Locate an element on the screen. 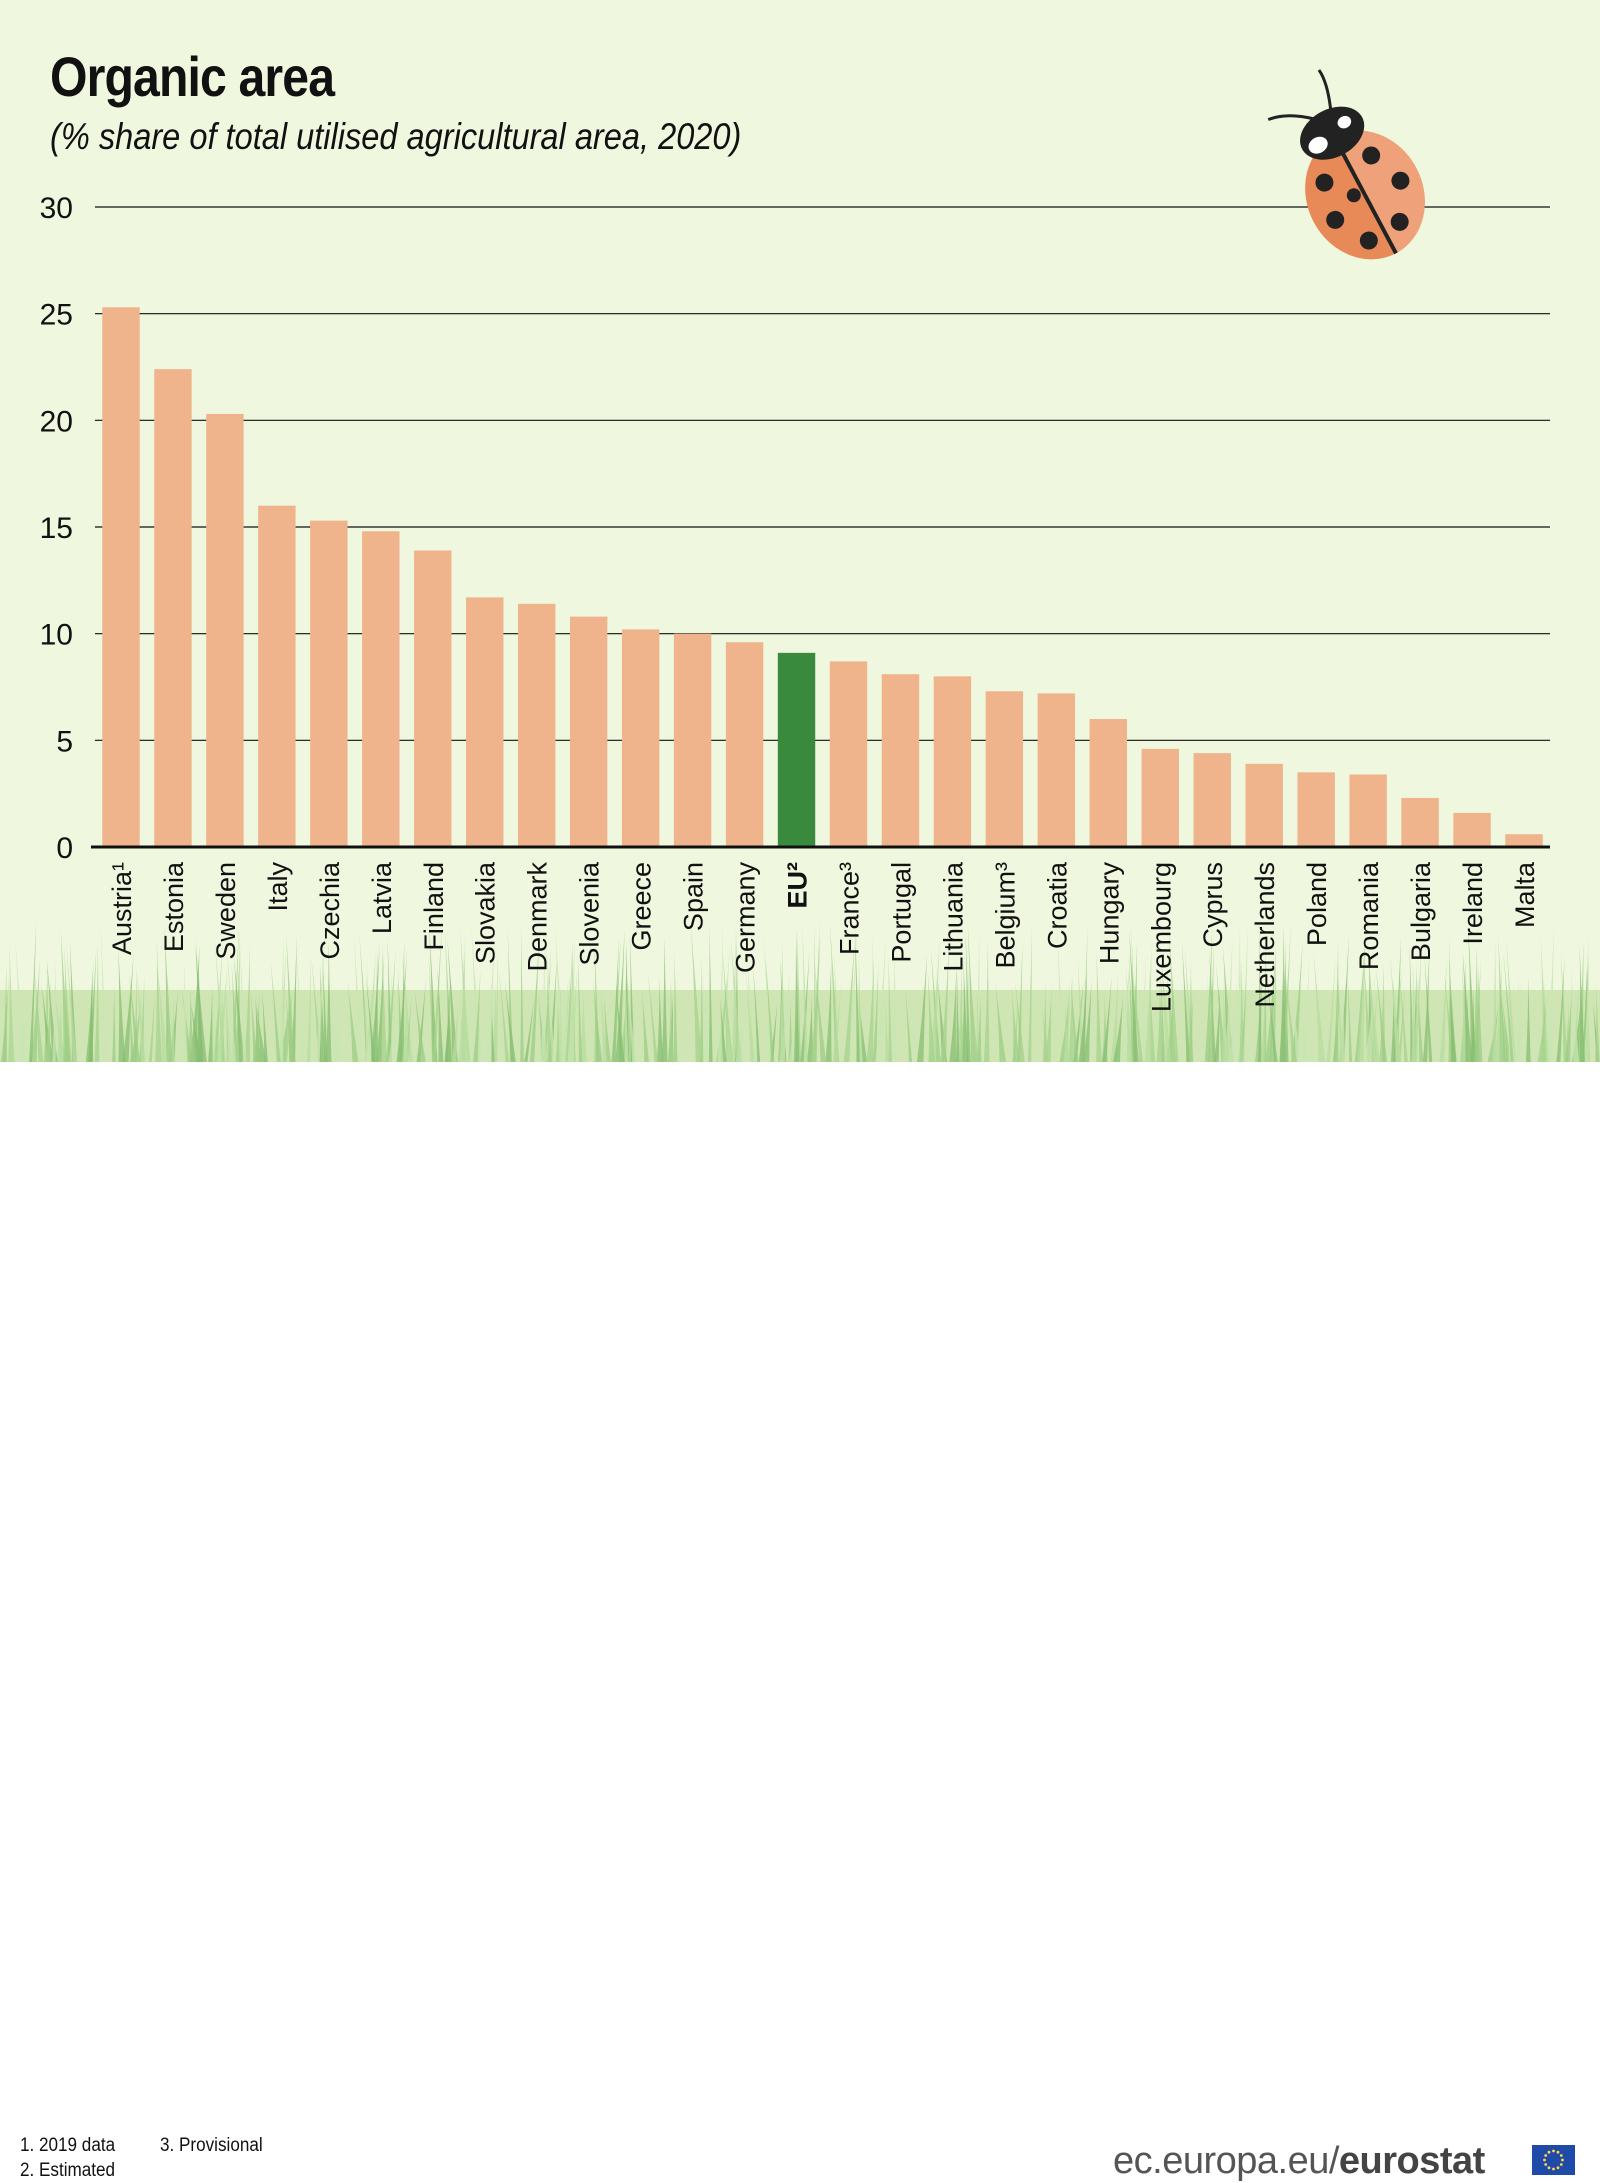 Image resolution: width=1600 pixels, height=2183 pixels. x-tick-label: Denmark is located at coordinates (538, 917).